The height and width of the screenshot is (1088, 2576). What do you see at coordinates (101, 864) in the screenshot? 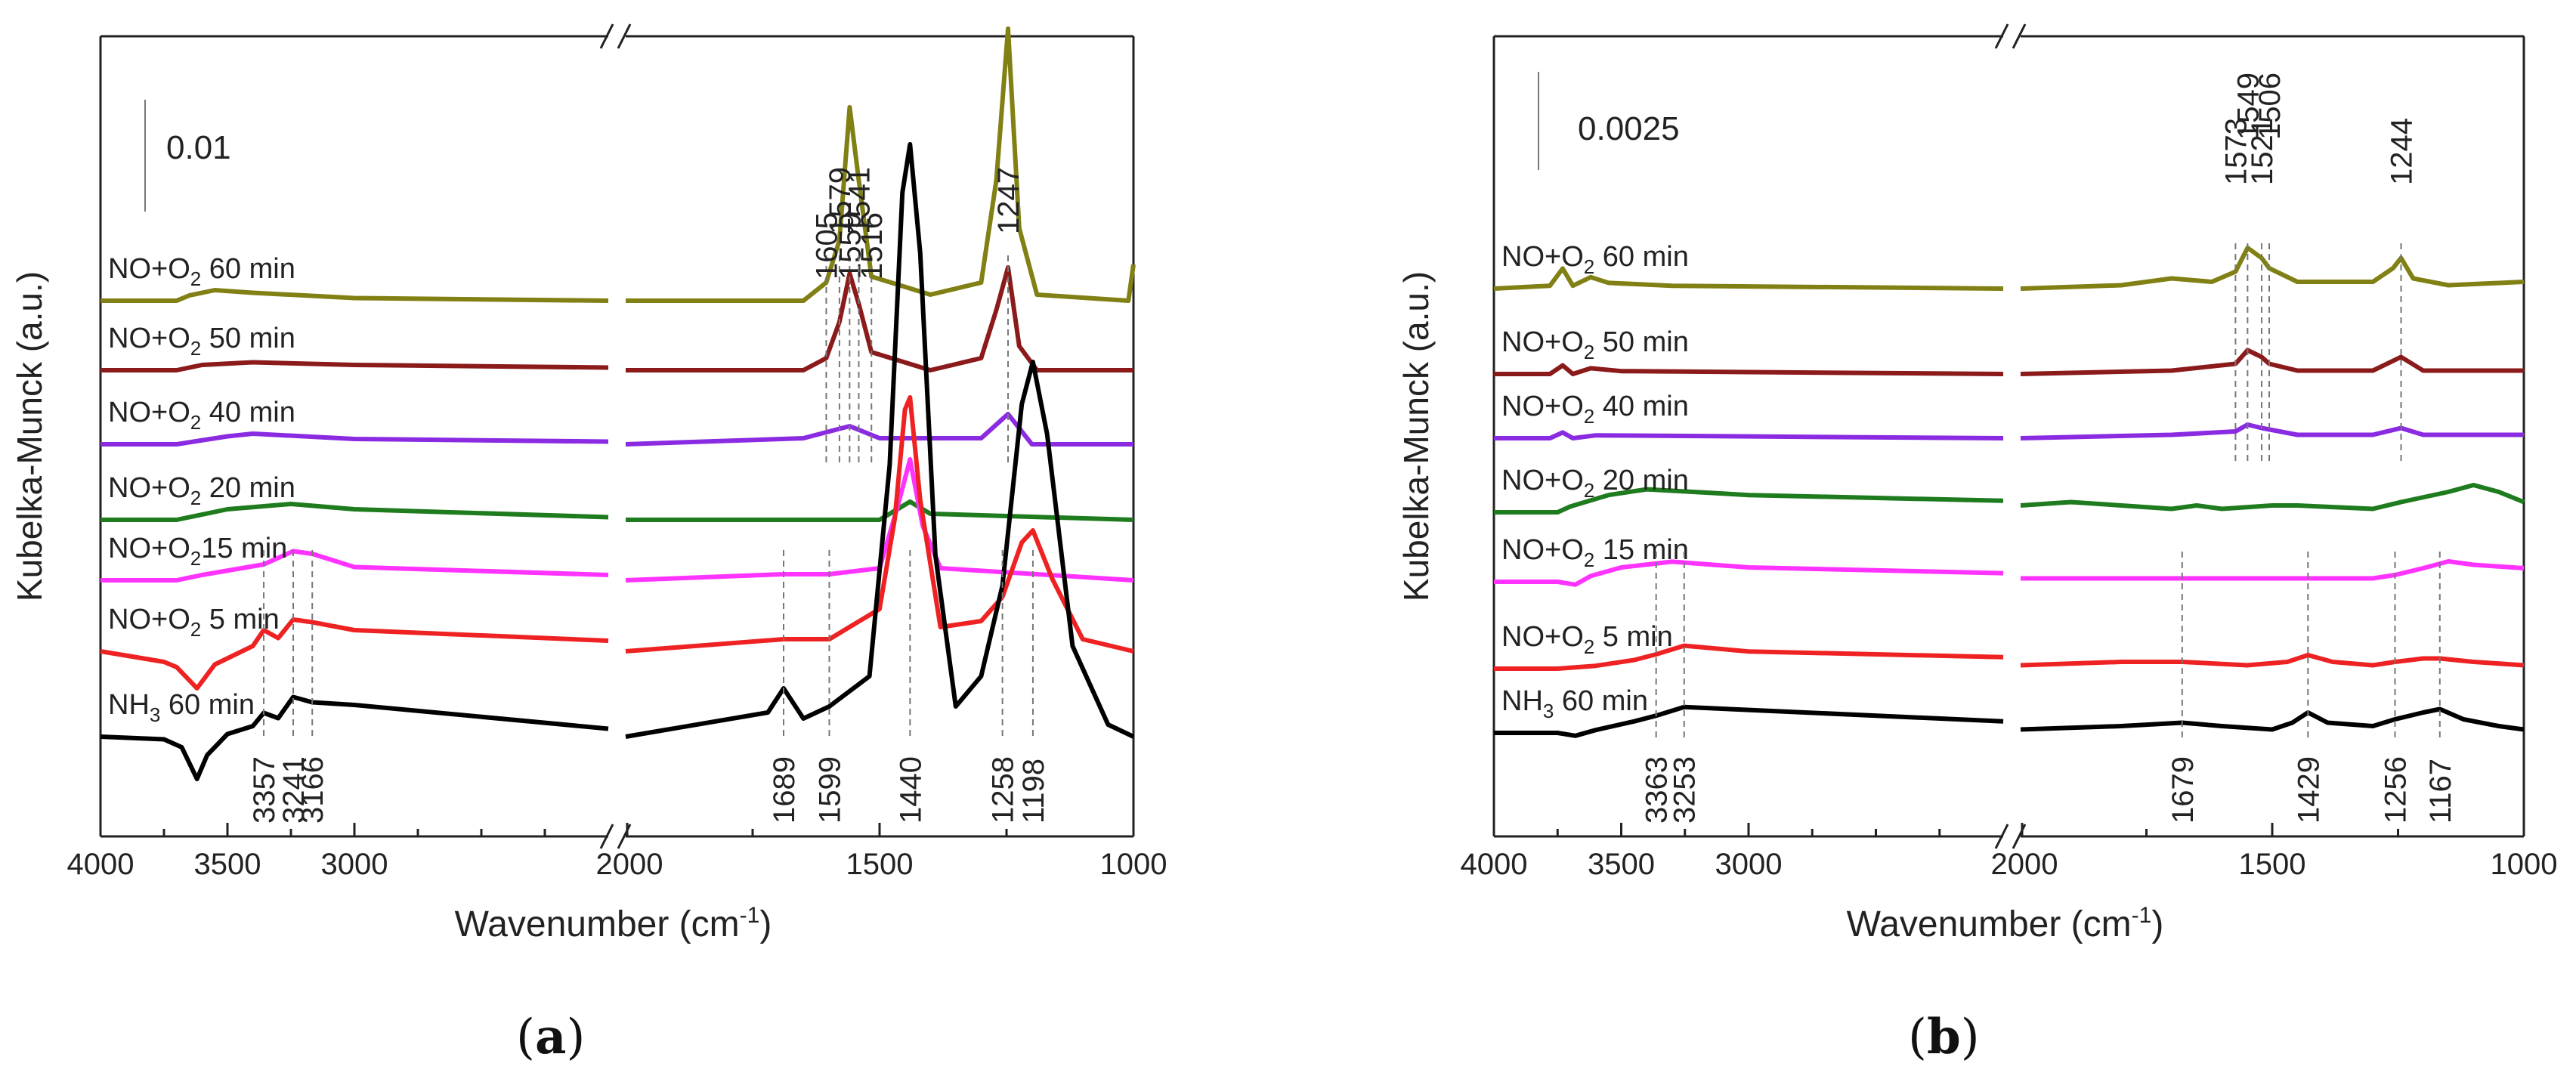
I see `x-tick-label-a: 4000` at bounding box center [101, 864].